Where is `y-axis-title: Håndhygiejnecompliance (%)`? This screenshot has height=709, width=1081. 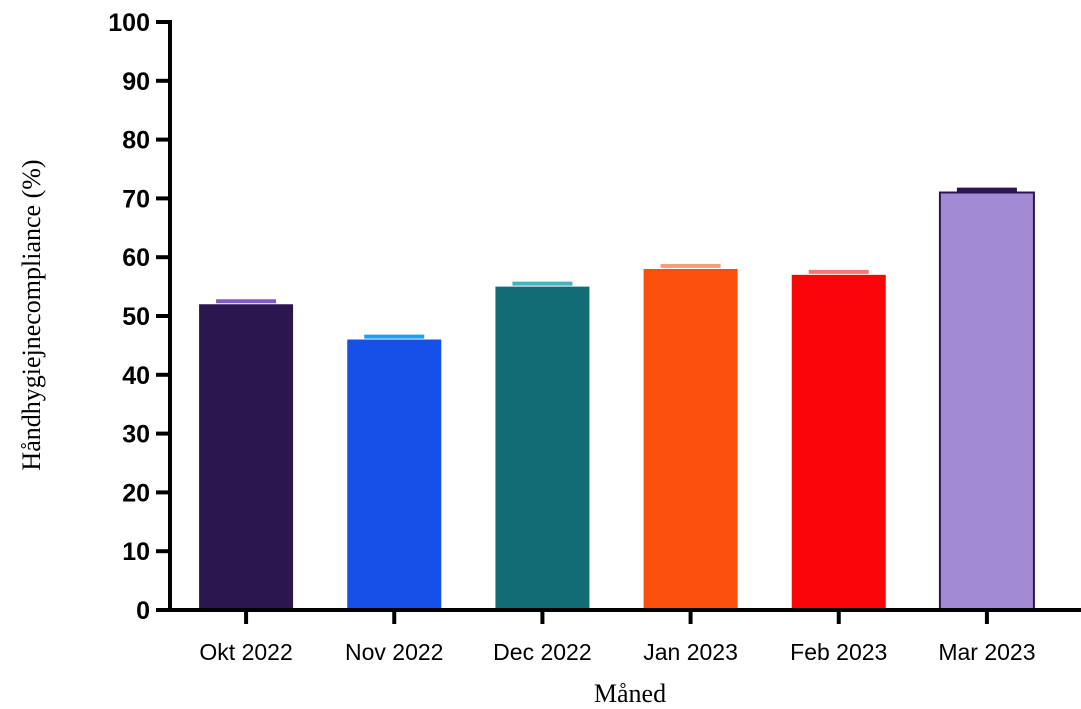 y-axis-title: Håndhygiejnecompliance (%) is located at coordinates (31, 314).